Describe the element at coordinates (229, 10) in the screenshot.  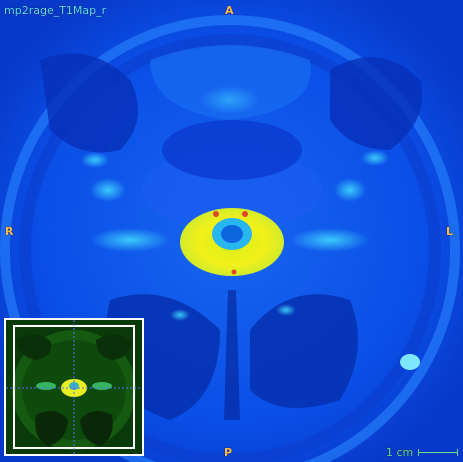
I see `orientation-anterior-label: A` at that location.